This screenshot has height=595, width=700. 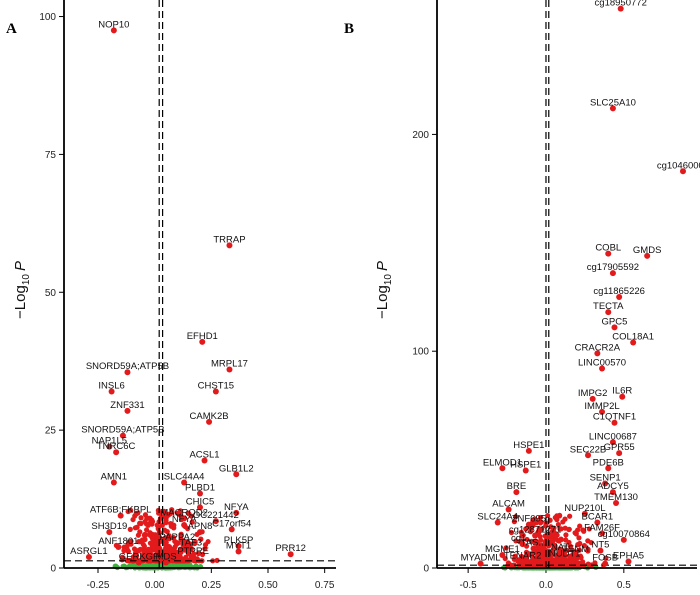 What do you see at coordinates (508, 503) in the screenshot?
I see `panel-b-gene-label: ALCAM` at bounding box center [508, 503].